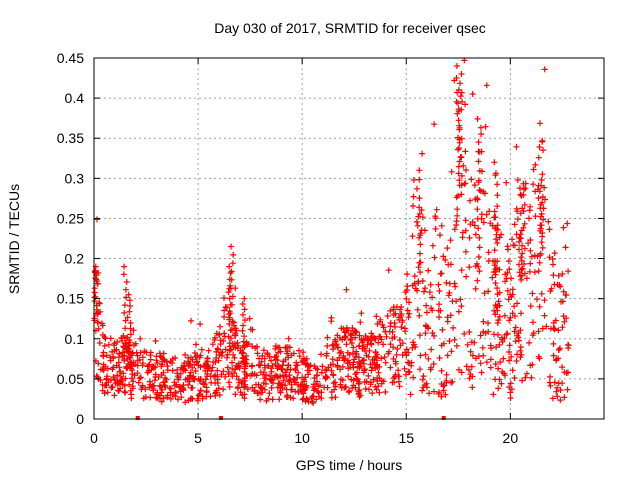 Image resolution: width=640 pixels, height=480 pixels. What do you see at coordinates (80, 419) in the screenshot?
I see `y-tick-label: 0` at bounding box center [80, 419].